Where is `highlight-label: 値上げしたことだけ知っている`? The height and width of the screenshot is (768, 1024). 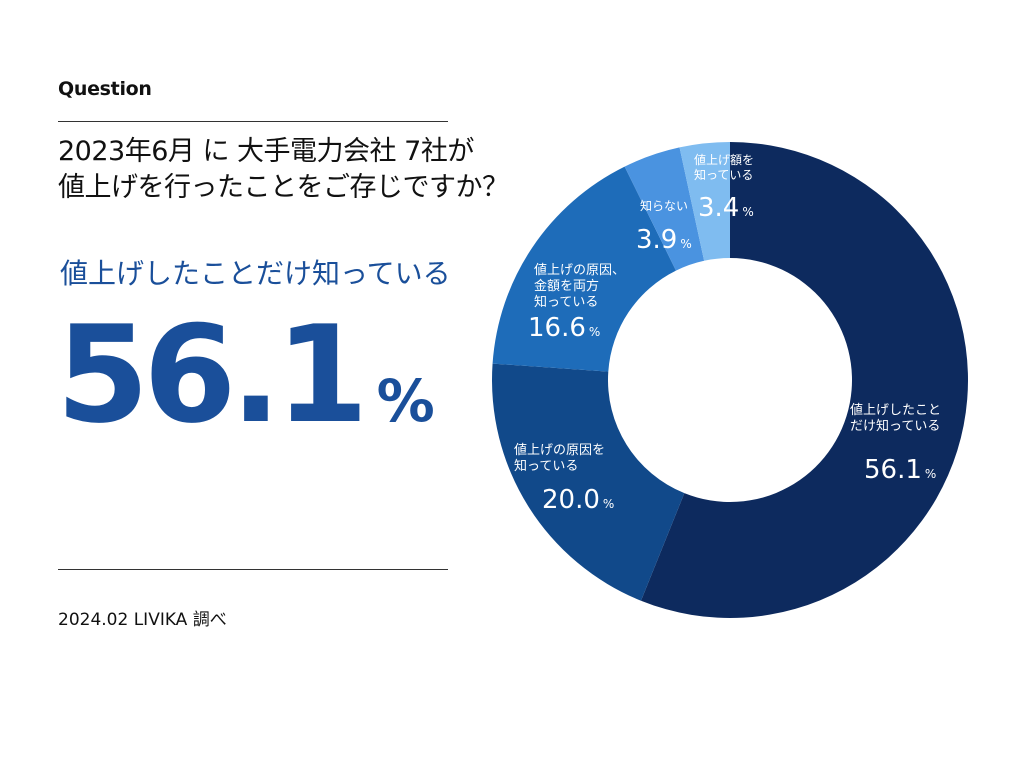
highlight-label: 値上げしたことだけ知っている is located at coordinates (255, 273).